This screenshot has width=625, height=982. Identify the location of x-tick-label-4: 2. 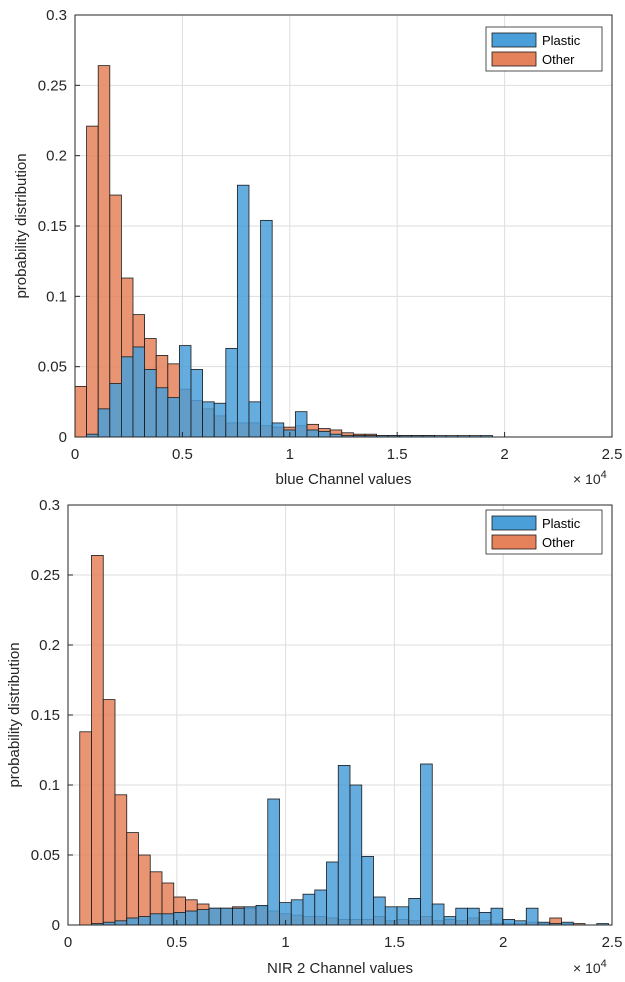
(503, 942).